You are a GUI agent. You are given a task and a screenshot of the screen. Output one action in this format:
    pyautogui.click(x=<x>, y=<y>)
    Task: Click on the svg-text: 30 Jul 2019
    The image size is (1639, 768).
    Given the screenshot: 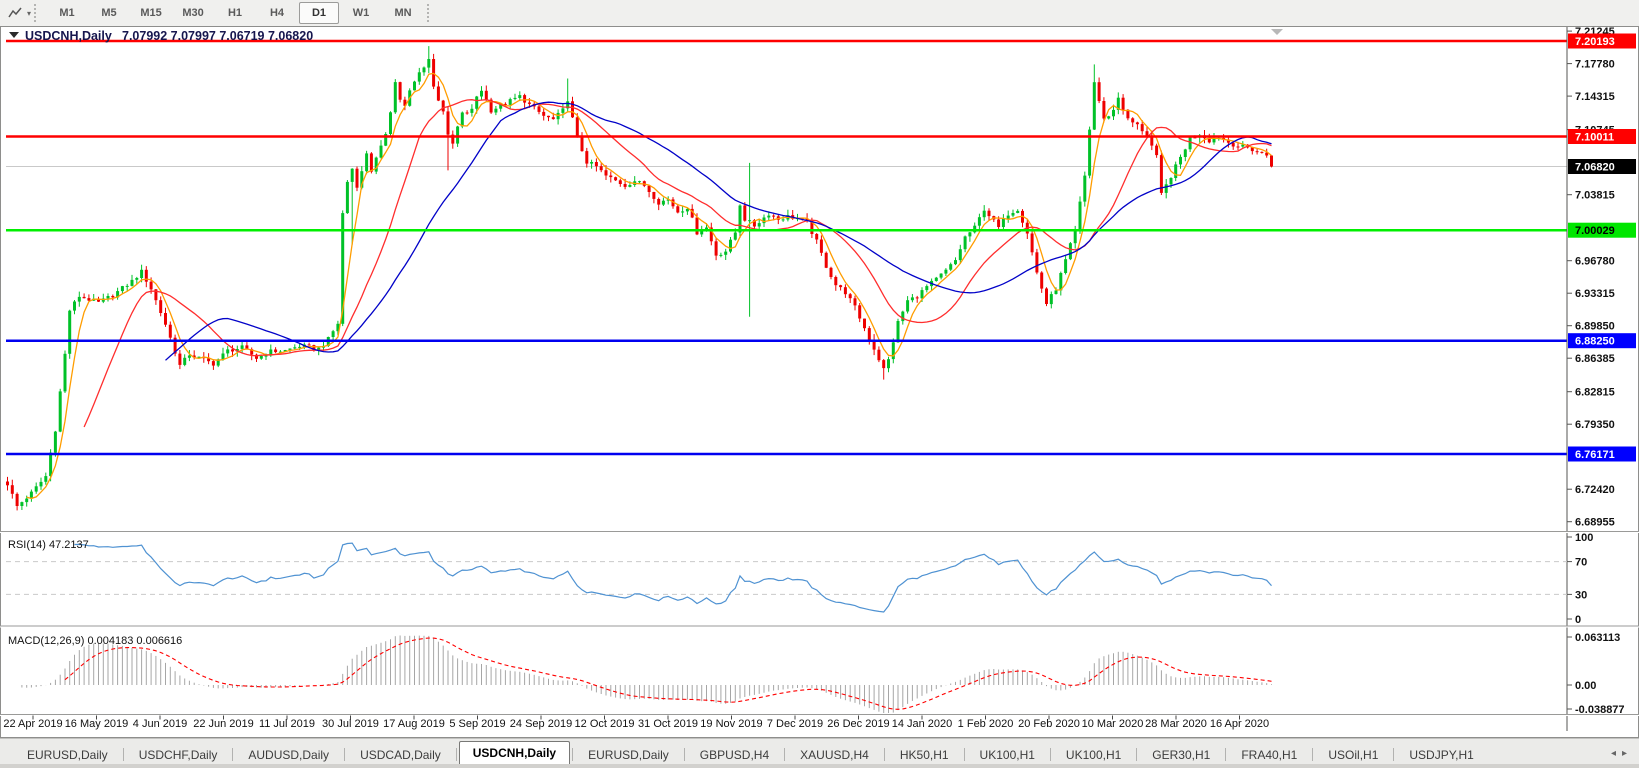 What is the action you would take?
    pyautogui.click(x=350, y=724)
    